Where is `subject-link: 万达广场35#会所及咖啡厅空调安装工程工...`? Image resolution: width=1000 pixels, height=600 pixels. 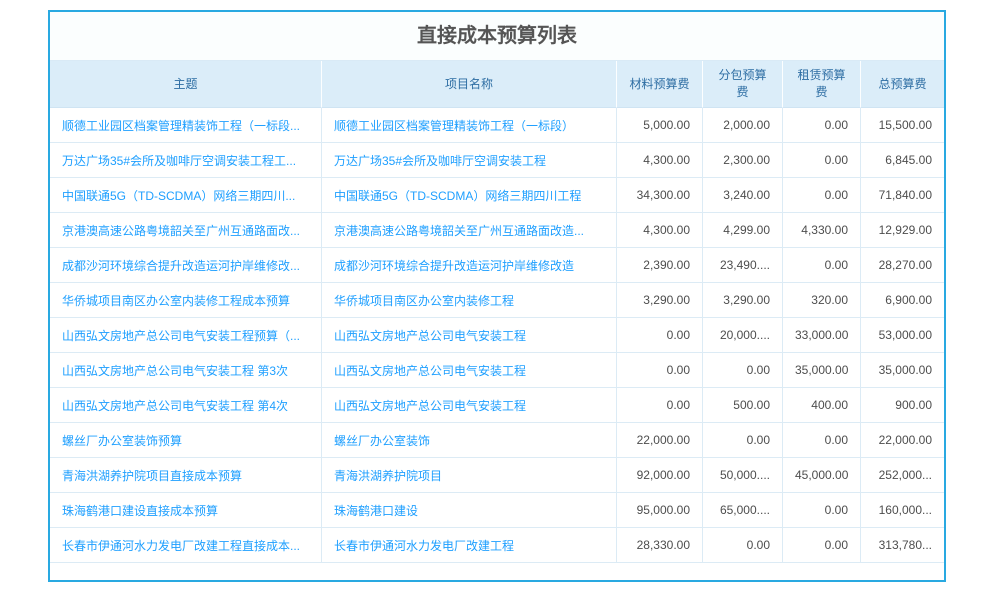 subject-link: 万达广场35#会所及咖啡厅空调安装工程工... is located at coordinates (179, 160).